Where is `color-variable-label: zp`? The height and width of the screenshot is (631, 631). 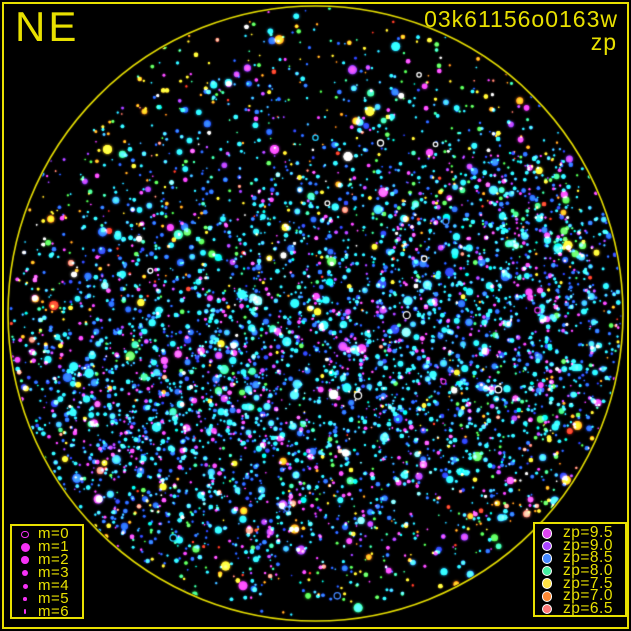
color-variable-label: zp is located at coordinates (603, 42).